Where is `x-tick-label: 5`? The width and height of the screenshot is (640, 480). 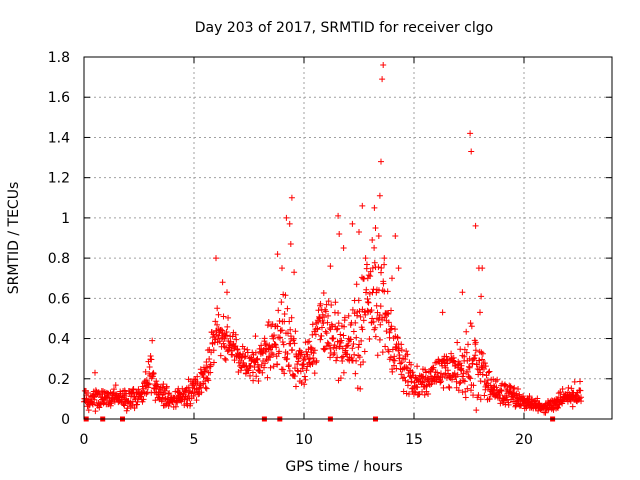 x-tick-label: 5 is located at coordinates (194, 440).